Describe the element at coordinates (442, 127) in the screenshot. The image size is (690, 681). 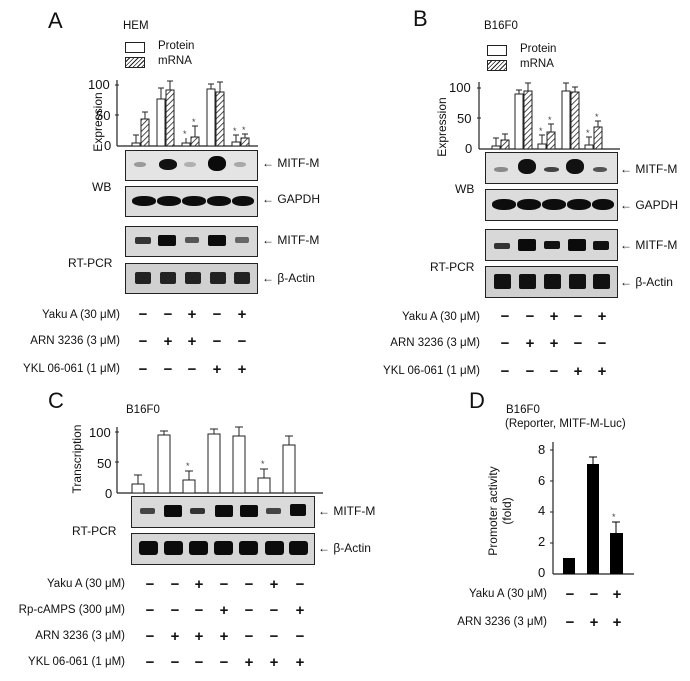
I see `y-axis-label: Expression` at that location.